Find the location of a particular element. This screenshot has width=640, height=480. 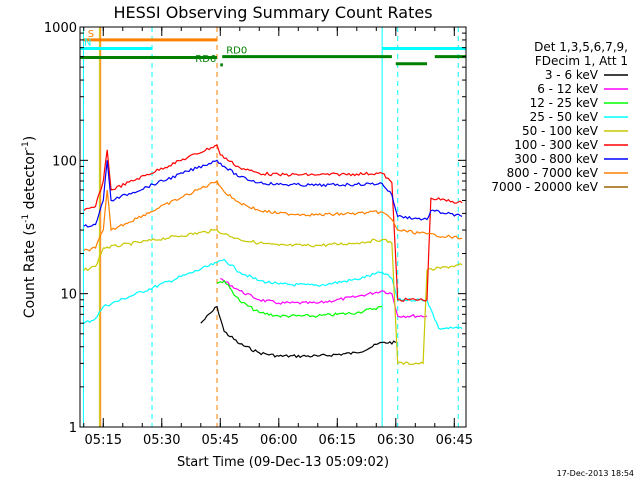

legend-label-25-50-kev: 25 - 50 keV is located at coordinates (564, 117).